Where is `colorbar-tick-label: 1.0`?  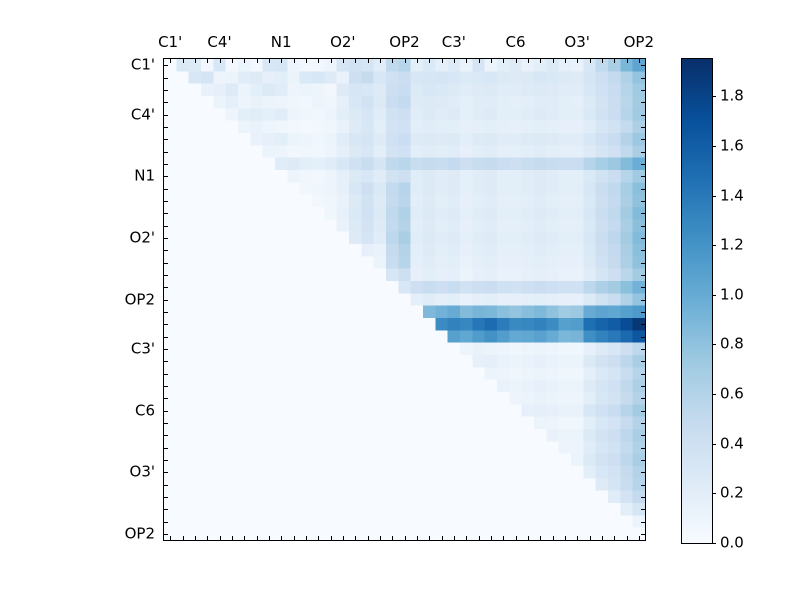 colorbar-tick-label: 1.0 is located at coordinates (732, 294).